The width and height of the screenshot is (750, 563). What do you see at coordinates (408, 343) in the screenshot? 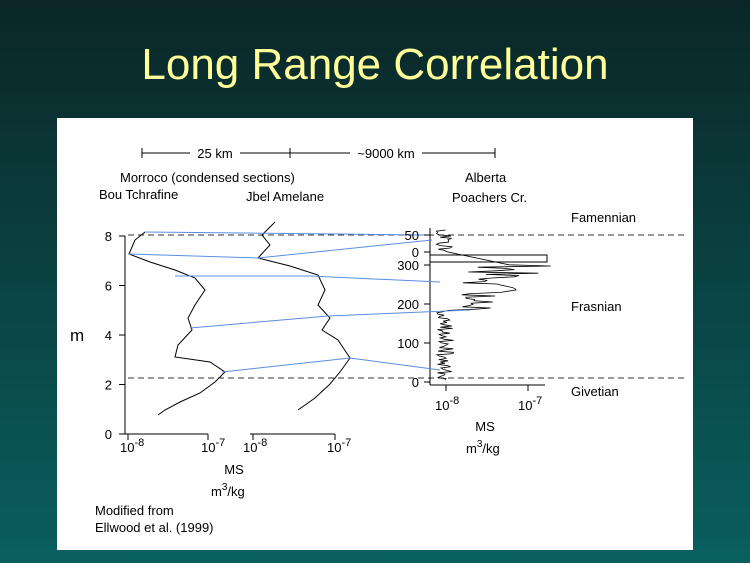
I see `y-tick-label: 100` at bounding box center [408, 343].